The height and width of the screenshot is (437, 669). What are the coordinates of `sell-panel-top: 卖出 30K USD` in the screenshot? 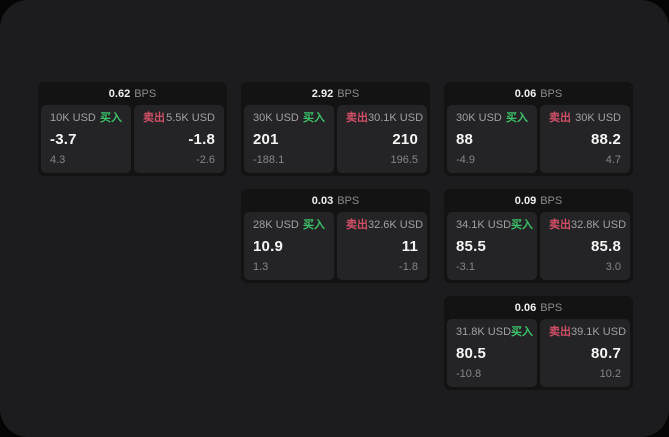 It's located at (585, 118).